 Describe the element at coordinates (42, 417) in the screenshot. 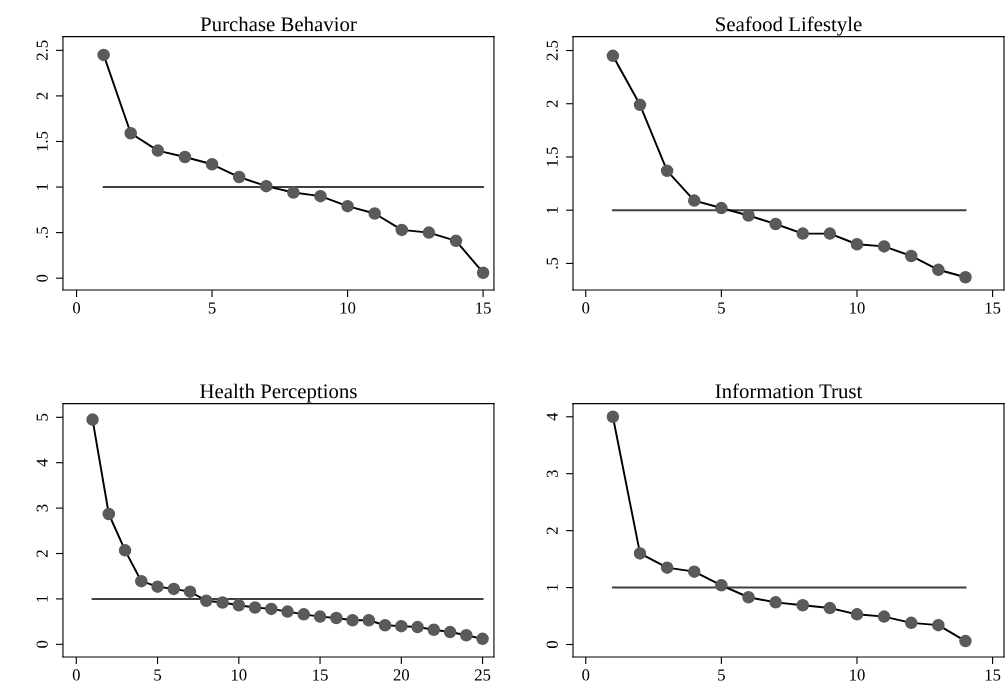

I see `y-tick-label: 5` at that location.